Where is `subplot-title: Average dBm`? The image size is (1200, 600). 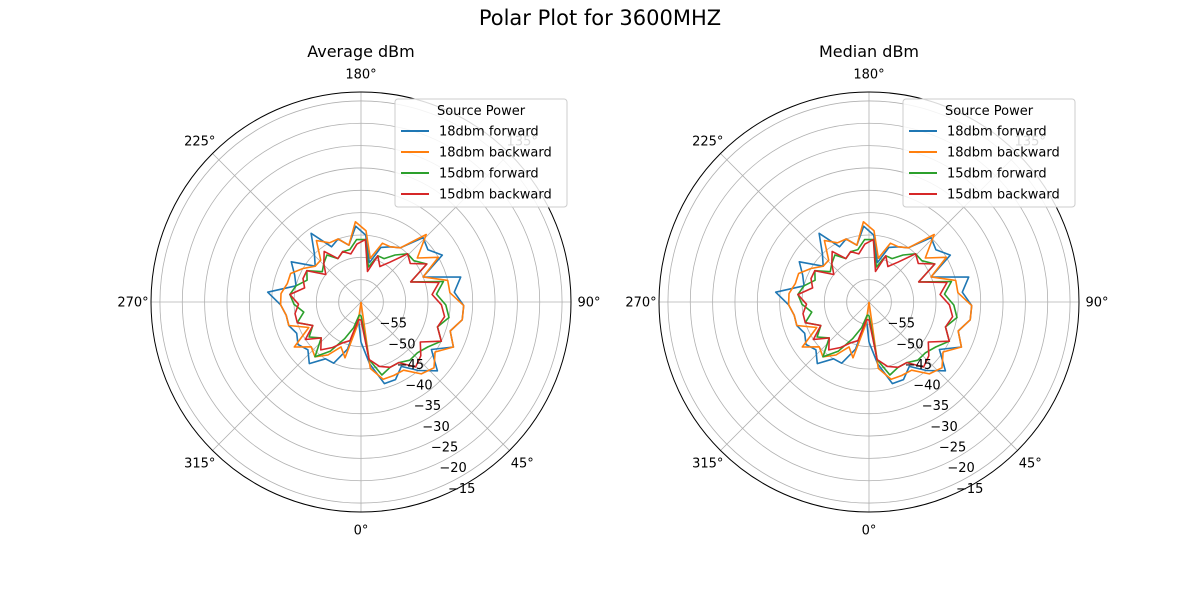
subplot-title: Average dBm is located at coordinates (361, 51).